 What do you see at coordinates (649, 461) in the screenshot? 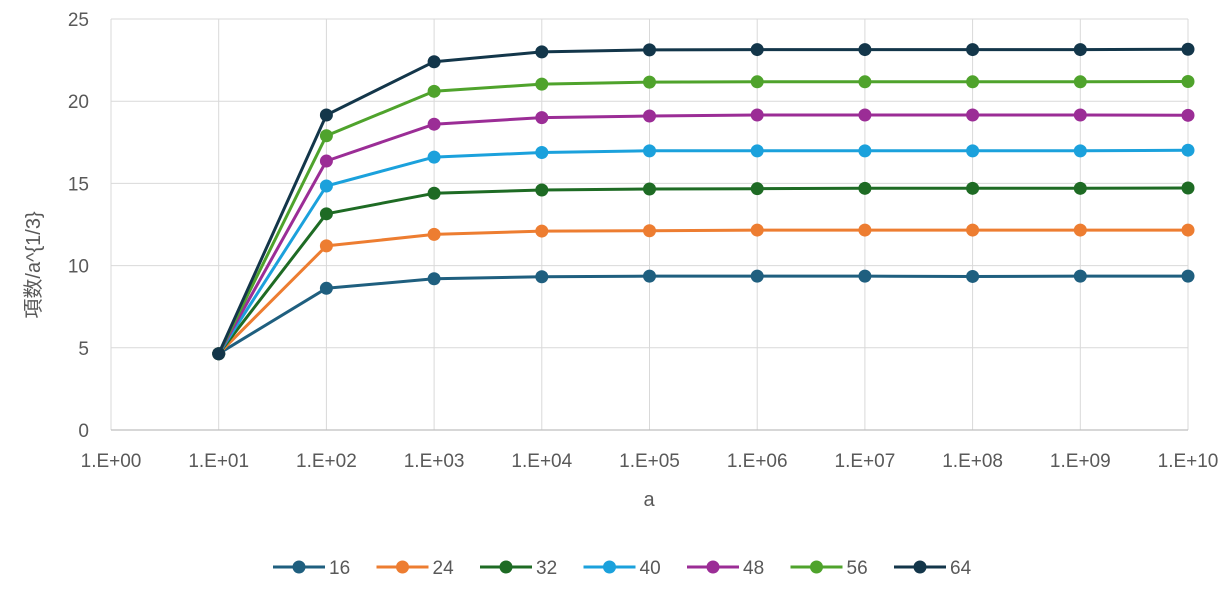
I see `x-tick-label: 1.E+05` at bounding box center [649, 461].